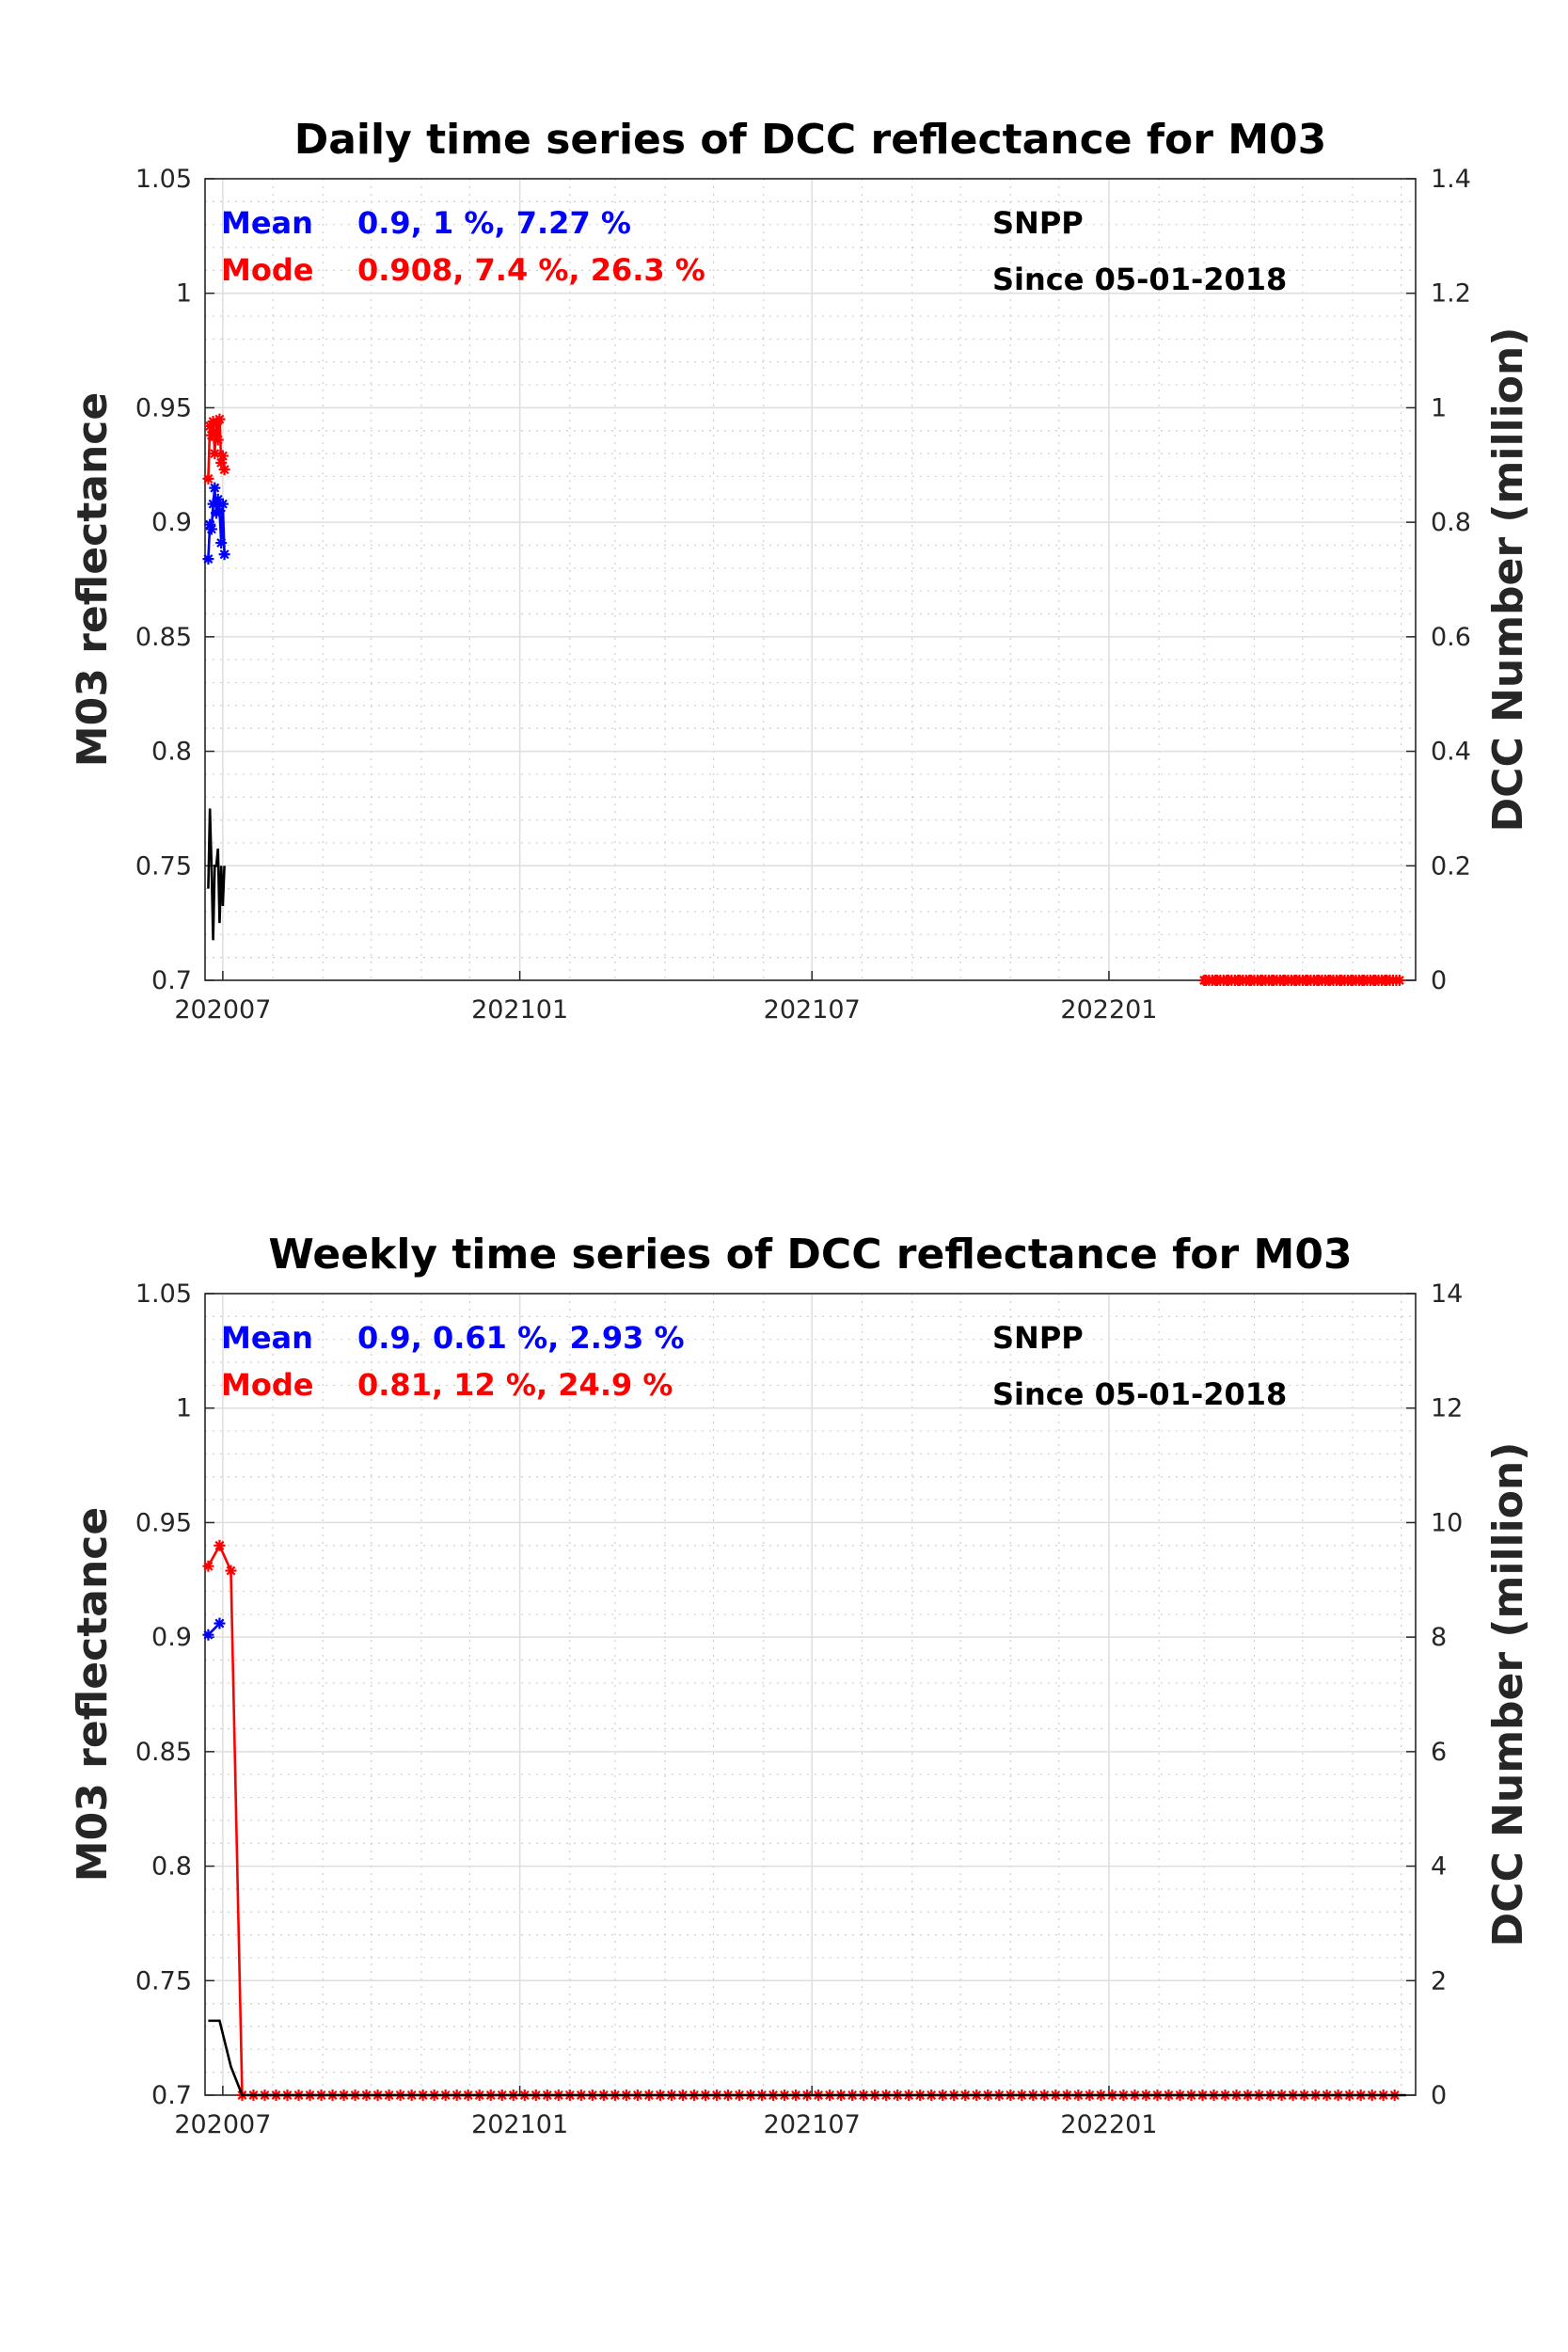  I want to click on y-tick-label-right: 8, so click(1439, 1637).